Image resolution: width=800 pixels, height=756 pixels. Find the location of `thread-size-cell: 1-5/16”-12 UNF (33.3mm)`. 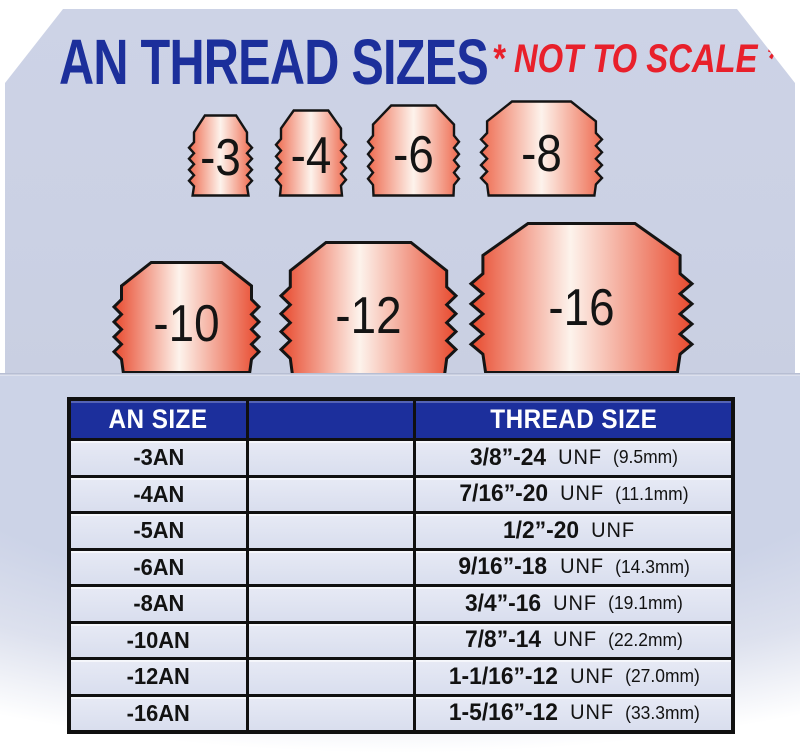

thread-size-cell: 1-5/16”-12 UNF (33.3mm) is located at coordinates (573, 713).